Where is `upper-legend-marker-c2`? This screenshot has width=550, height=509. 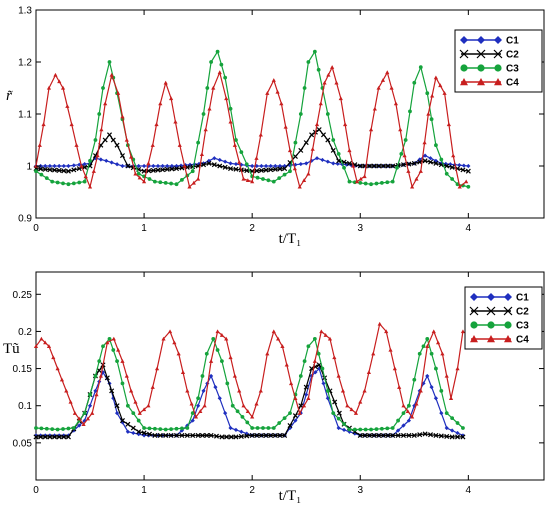
upper-legend-marker-c2 is located at coordinates (481, 54).